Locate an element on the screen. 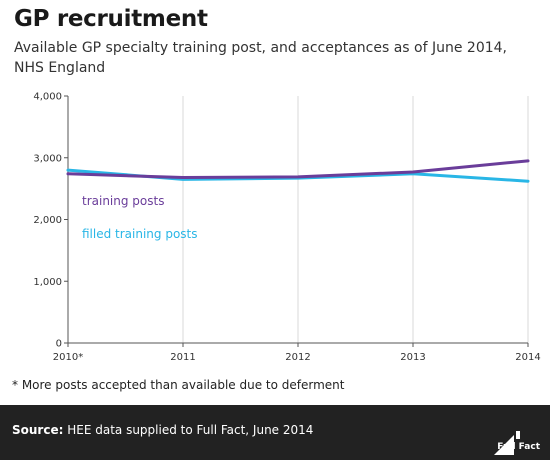 The image size is (550, 460). x-tick-label-3: 2013 is located at coordinates (412, 357).